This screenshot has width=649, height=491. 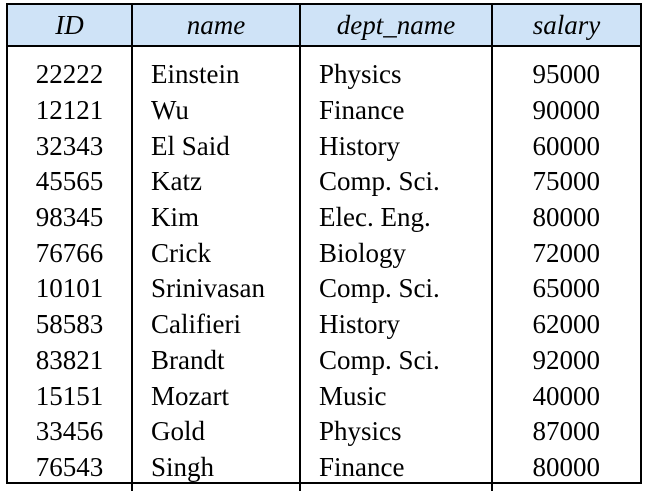 What do you see at coordinates (395, 217) in the screenshot?
I see `cell-dept-name: Elec. Eng.` at bounding box center [395, 217].